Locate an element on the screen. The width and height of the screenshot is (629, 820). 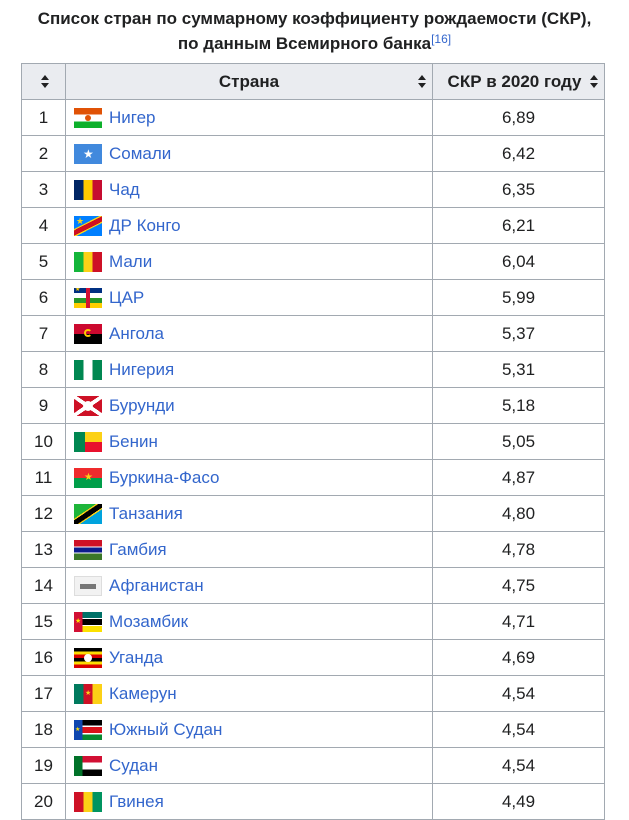
car-flag-icon: ★ is located at coordinates (88, 297).